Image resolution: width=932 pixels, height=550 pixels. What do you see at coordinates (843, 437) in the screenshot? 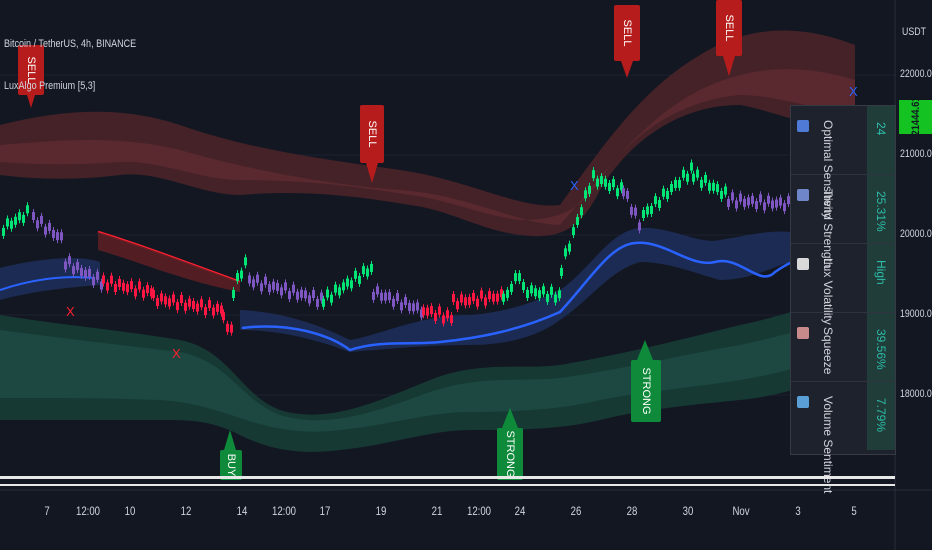
I see `dashboard-row-volume-sentiment: Volume Sentiment 7.79%` at bounding box center [843, 437].